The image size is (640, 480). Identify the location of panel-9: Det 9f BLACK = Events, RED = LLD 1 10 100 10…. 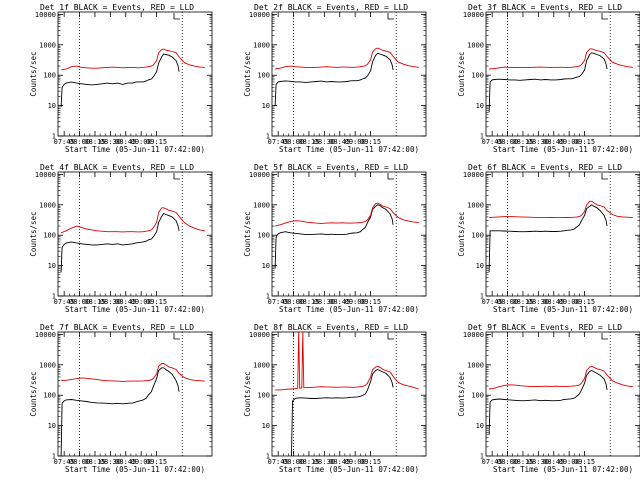
(548, 398).